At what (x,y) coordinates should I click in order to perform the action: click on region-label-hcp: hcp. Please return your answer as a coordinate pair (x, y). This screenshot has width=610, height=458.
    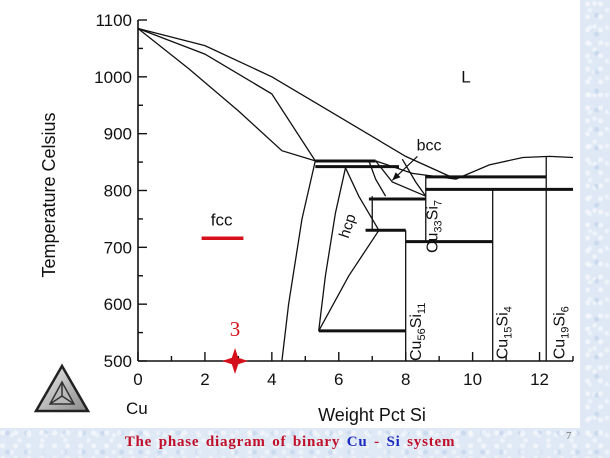
    Looking at the image, I should click on (348, 226).